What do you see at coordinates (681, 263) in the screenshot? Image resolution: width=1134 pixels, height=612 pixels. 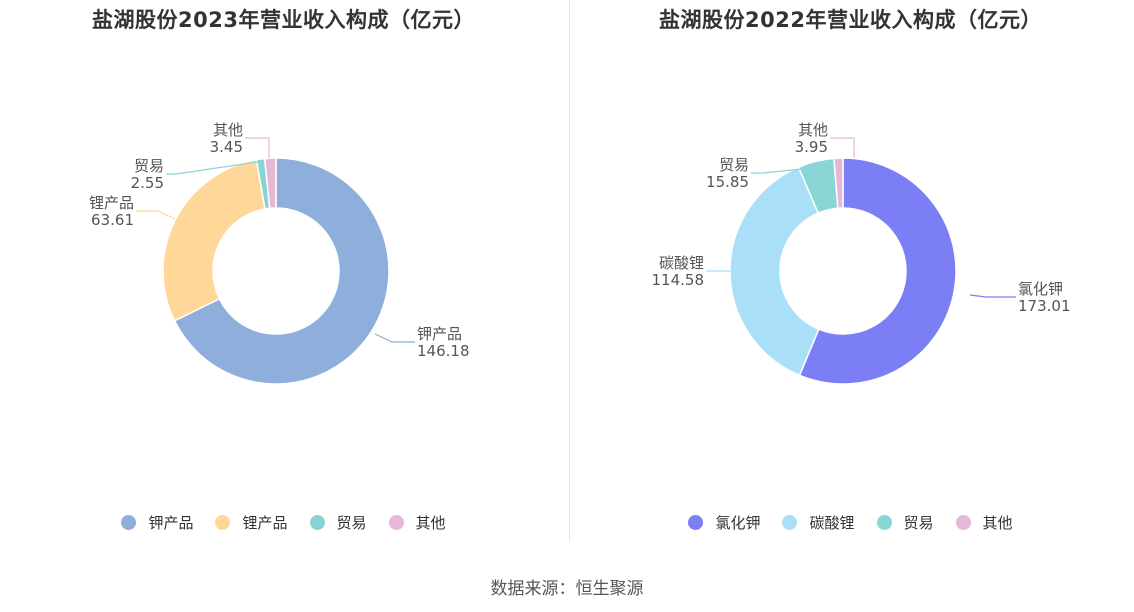 I see `label-name-lithium-carbonate: 碳酸锂` at bounding box center [681, 263].